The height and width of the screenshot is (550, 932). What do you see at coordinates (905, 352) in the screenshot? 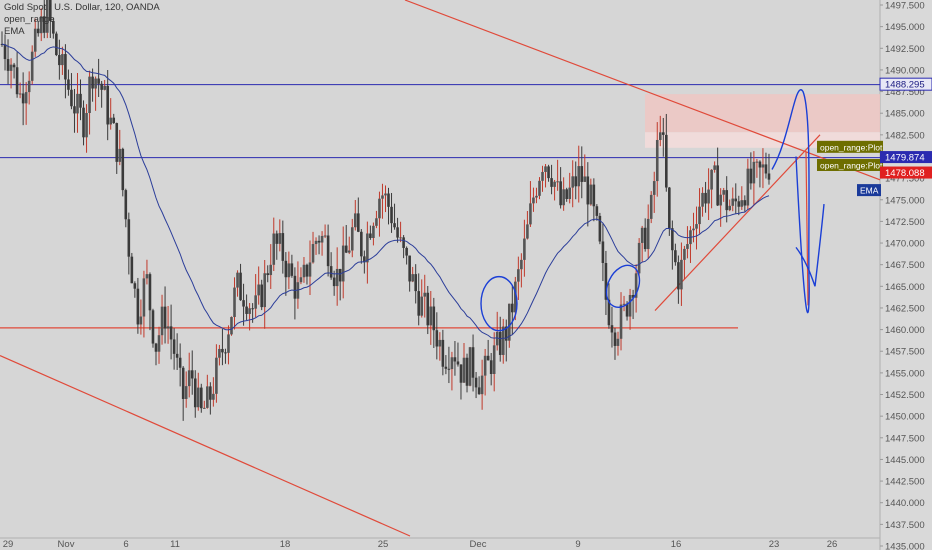
I see `y-tick-label: 1457.500` at bounding box center [905, 352].